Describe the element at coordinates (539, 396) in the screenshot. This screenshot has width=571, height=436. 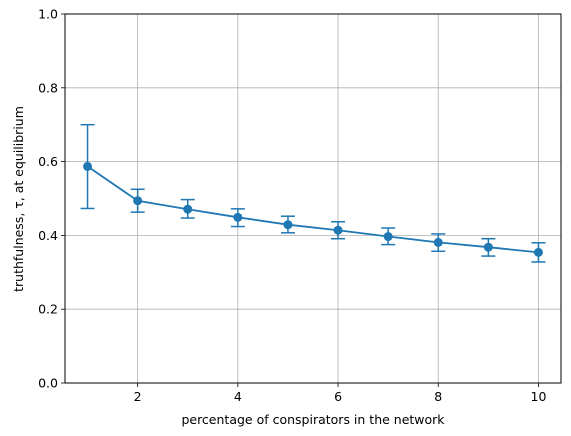
I see `x-tick-label: 10` at that location.